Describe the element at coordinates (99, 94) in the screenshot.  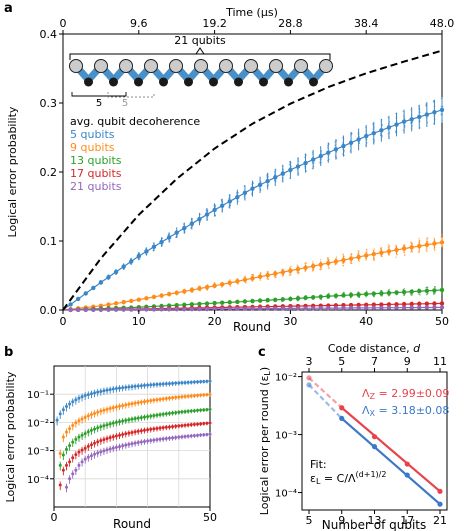
I see `inset-bracket-five-a` at that location.